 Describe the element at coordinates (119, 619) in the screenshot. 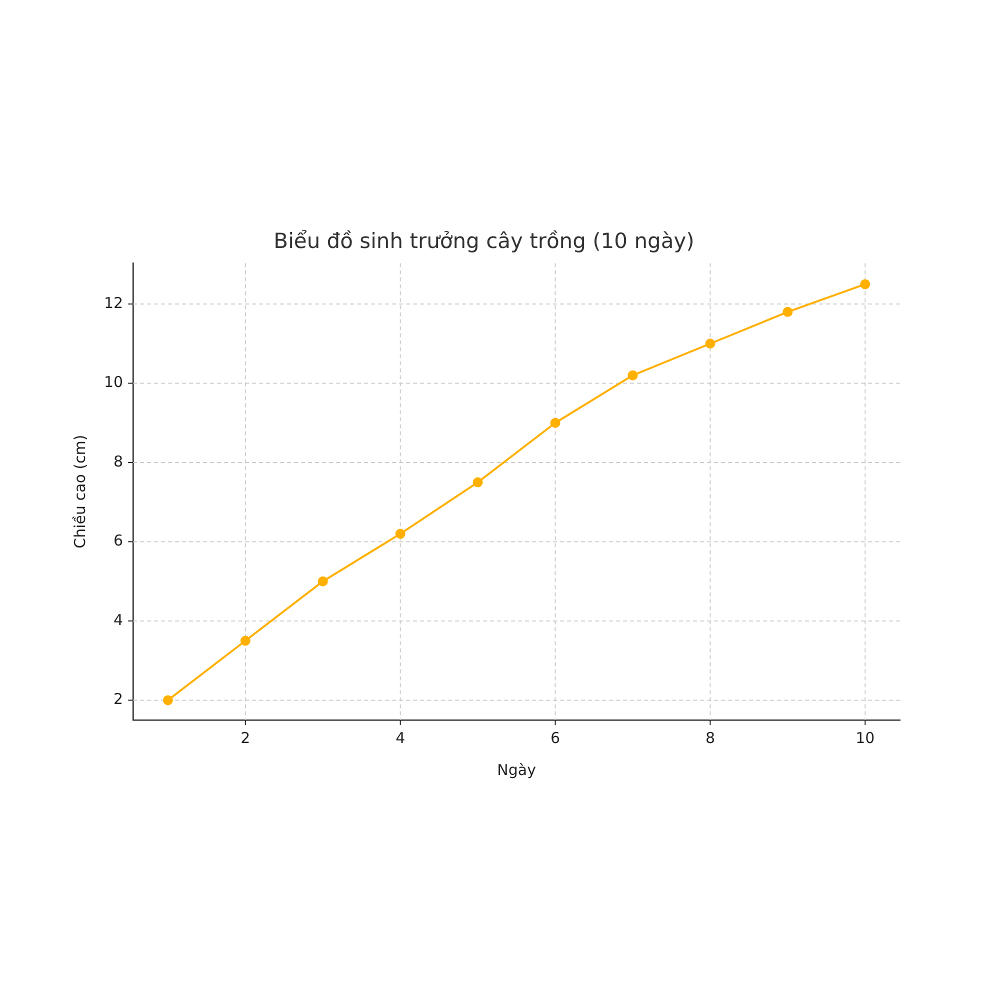

I see `y-tick-label: 4` at that location.